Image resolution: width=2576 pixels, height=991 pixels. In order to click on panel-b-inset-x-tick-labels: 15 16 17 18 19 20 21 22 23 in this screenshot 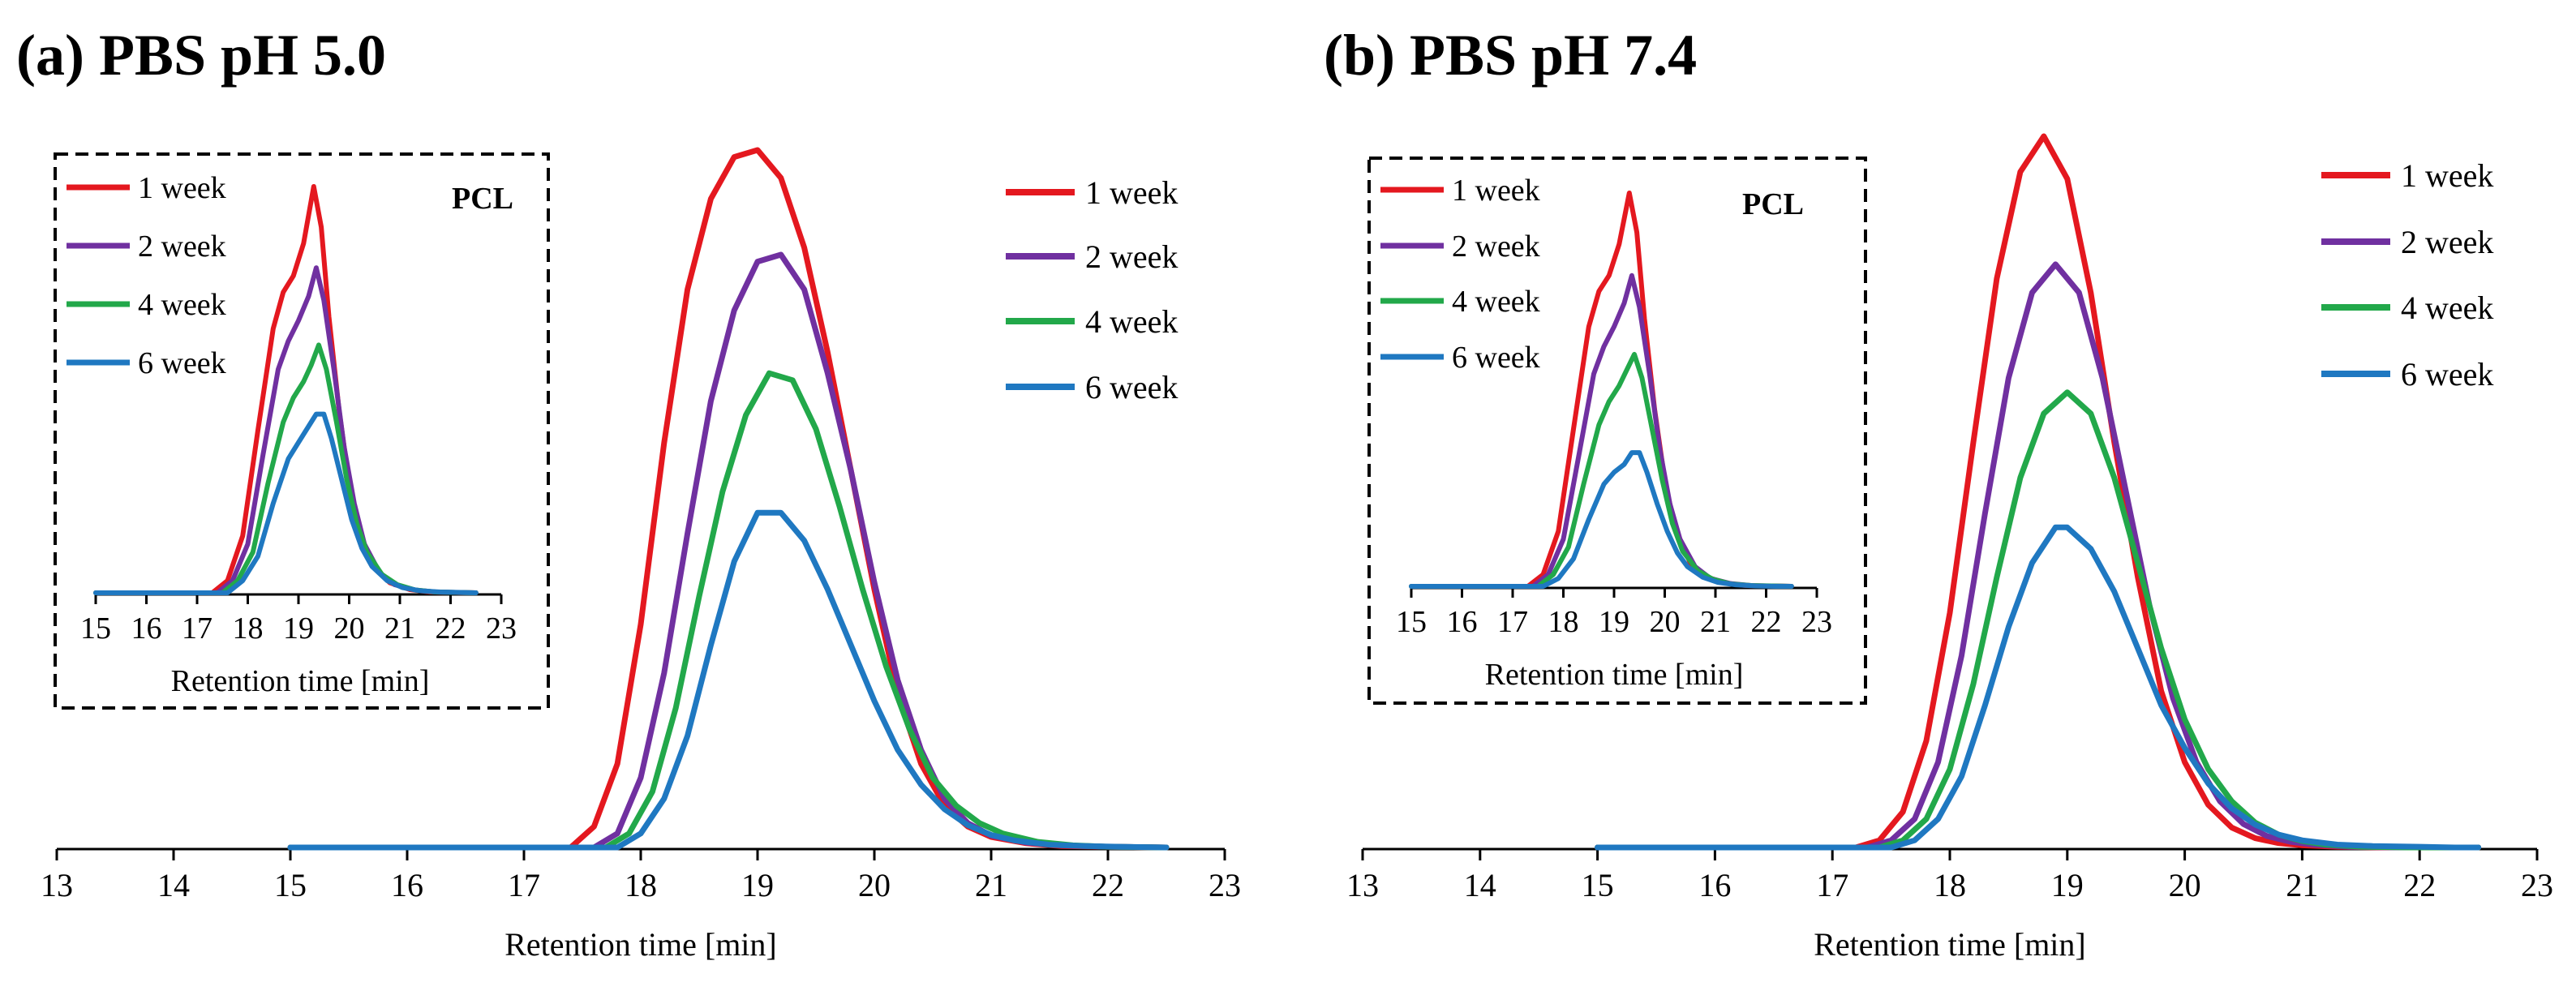, I will do `click(1614, 622)`.